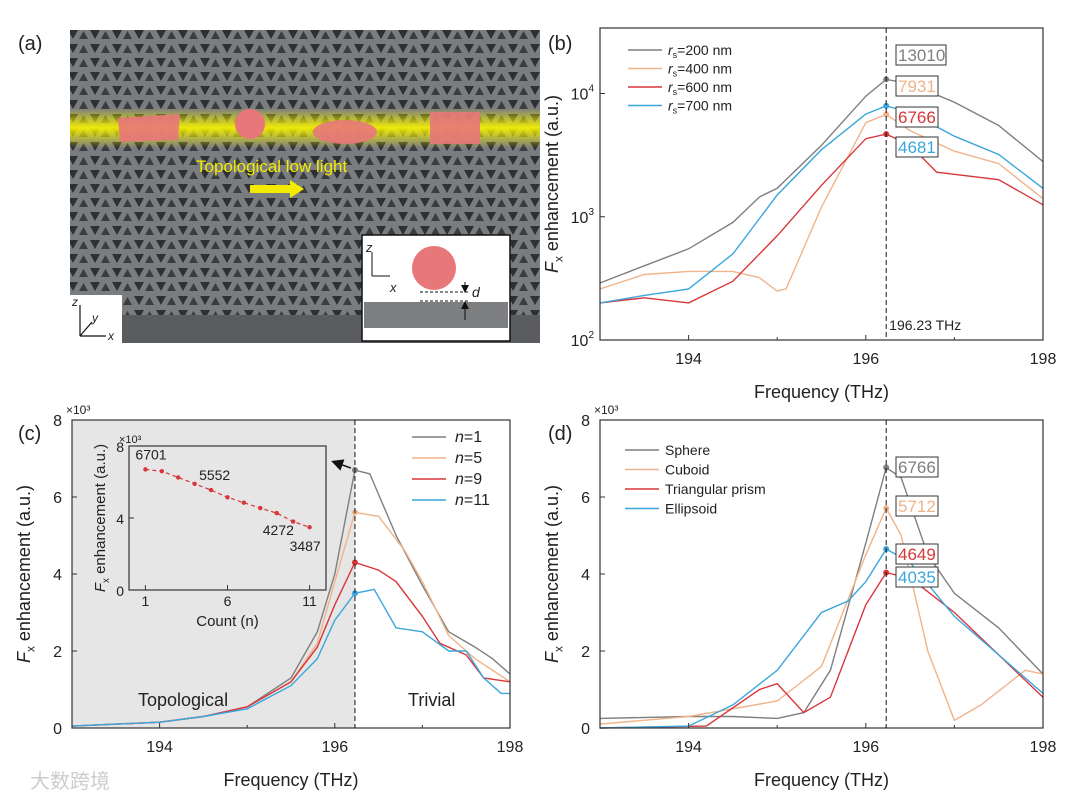  What do you see at coordinates (70, 781) in the screenshot?
I see `watermark: 大数跨境` at bounding box center [70, 781].